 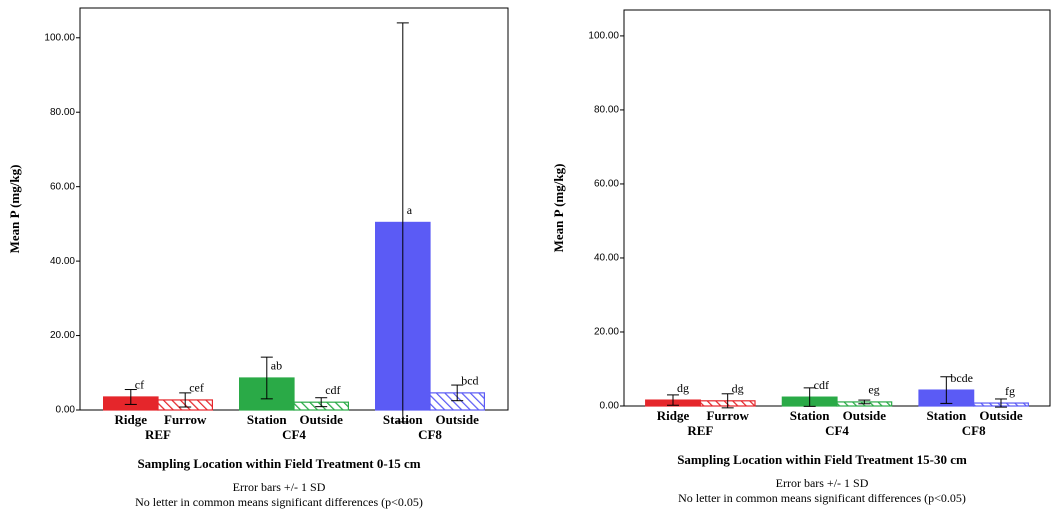 What do you see at coordinates (196, 388) in the screenshot?
I see `significance-letter: cef` at bounding box center [196, 388].